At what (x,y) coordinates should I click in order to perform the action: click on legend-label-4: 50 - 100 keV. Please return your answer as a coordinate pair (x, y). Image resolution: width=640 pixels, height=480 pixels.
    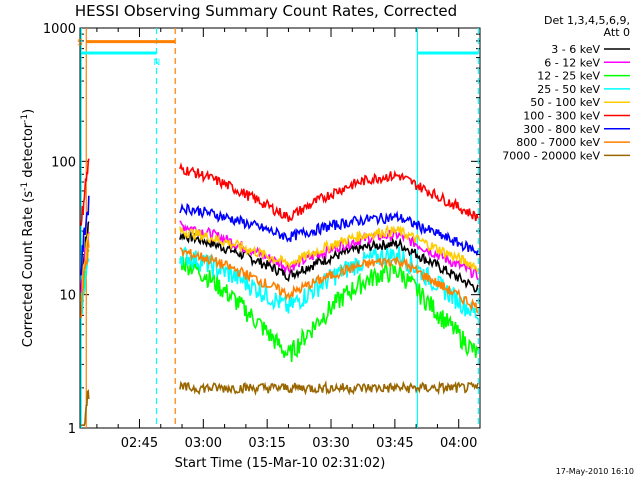
    Looking at the image, I should click on (565, 102).